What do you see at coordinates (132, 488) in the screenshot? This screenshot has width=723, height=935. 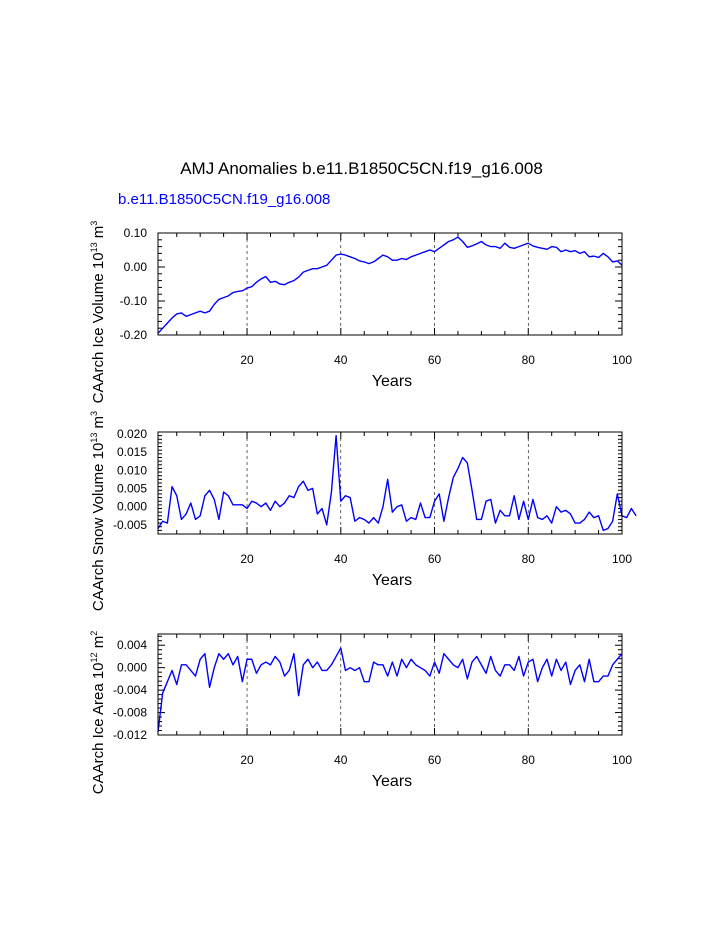 I see `y-tick-label: 0.005` at bounding box center [132, 488].